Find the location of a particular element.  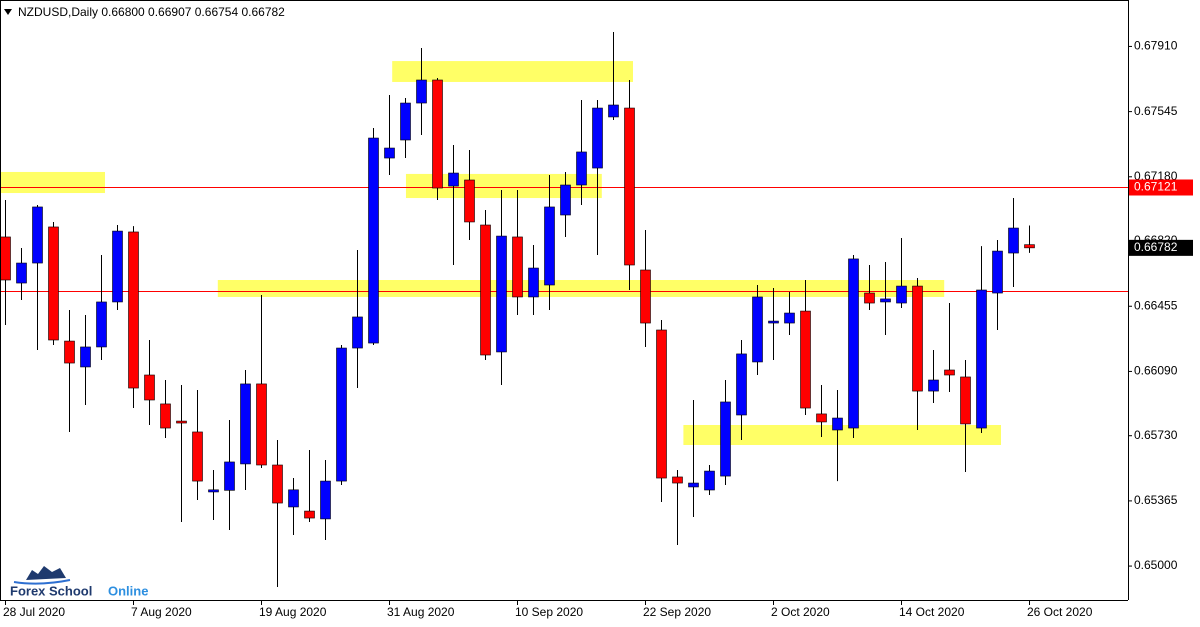

y-tick-label: 0.66090 is located at coordinates (1156, 371).